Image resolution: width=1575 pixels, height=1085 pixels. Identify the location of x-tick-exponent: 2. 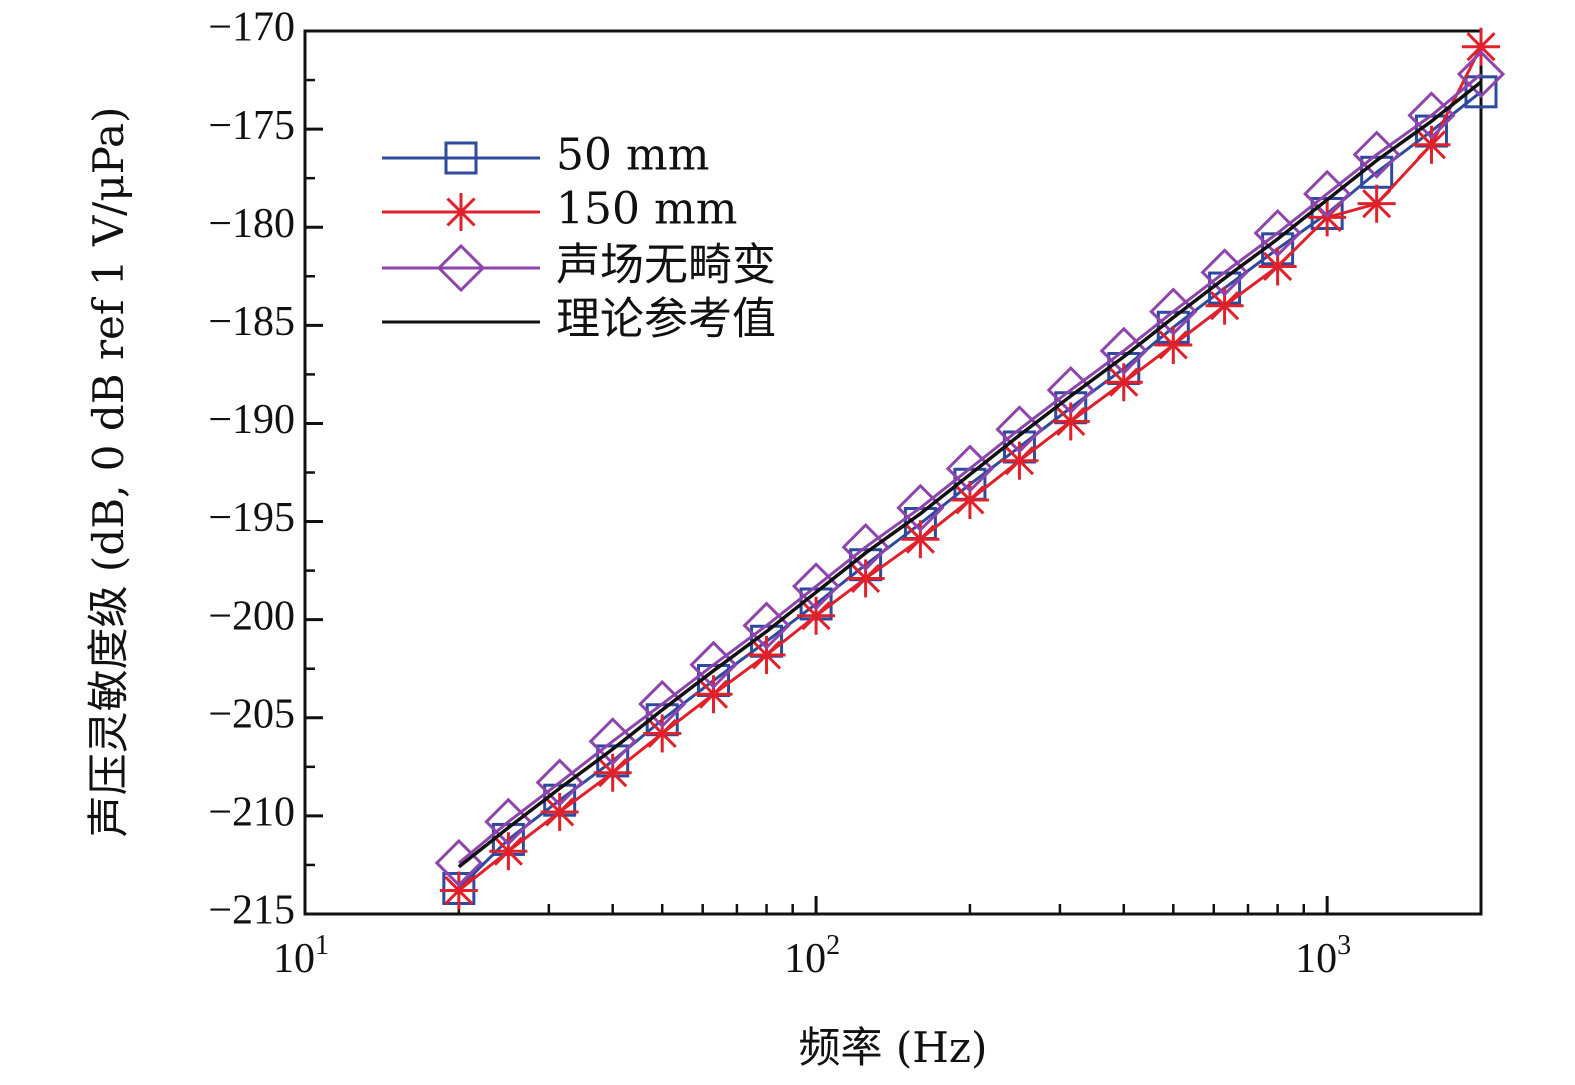
(833, 945).